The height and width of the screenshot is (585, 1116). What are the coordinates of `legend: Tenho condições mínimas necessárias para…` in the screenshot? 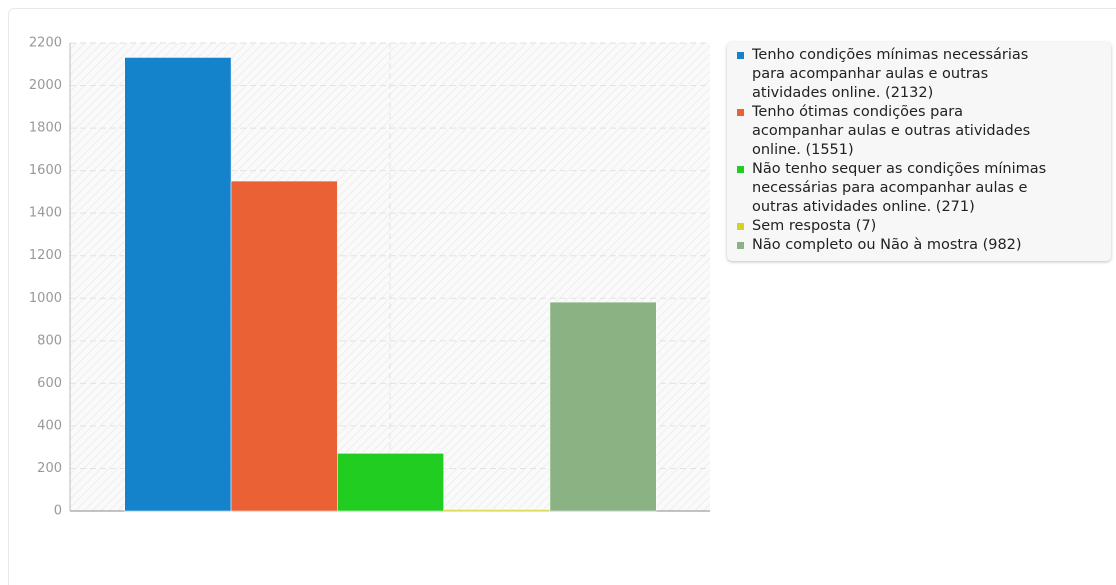 It's located at (919, 151).